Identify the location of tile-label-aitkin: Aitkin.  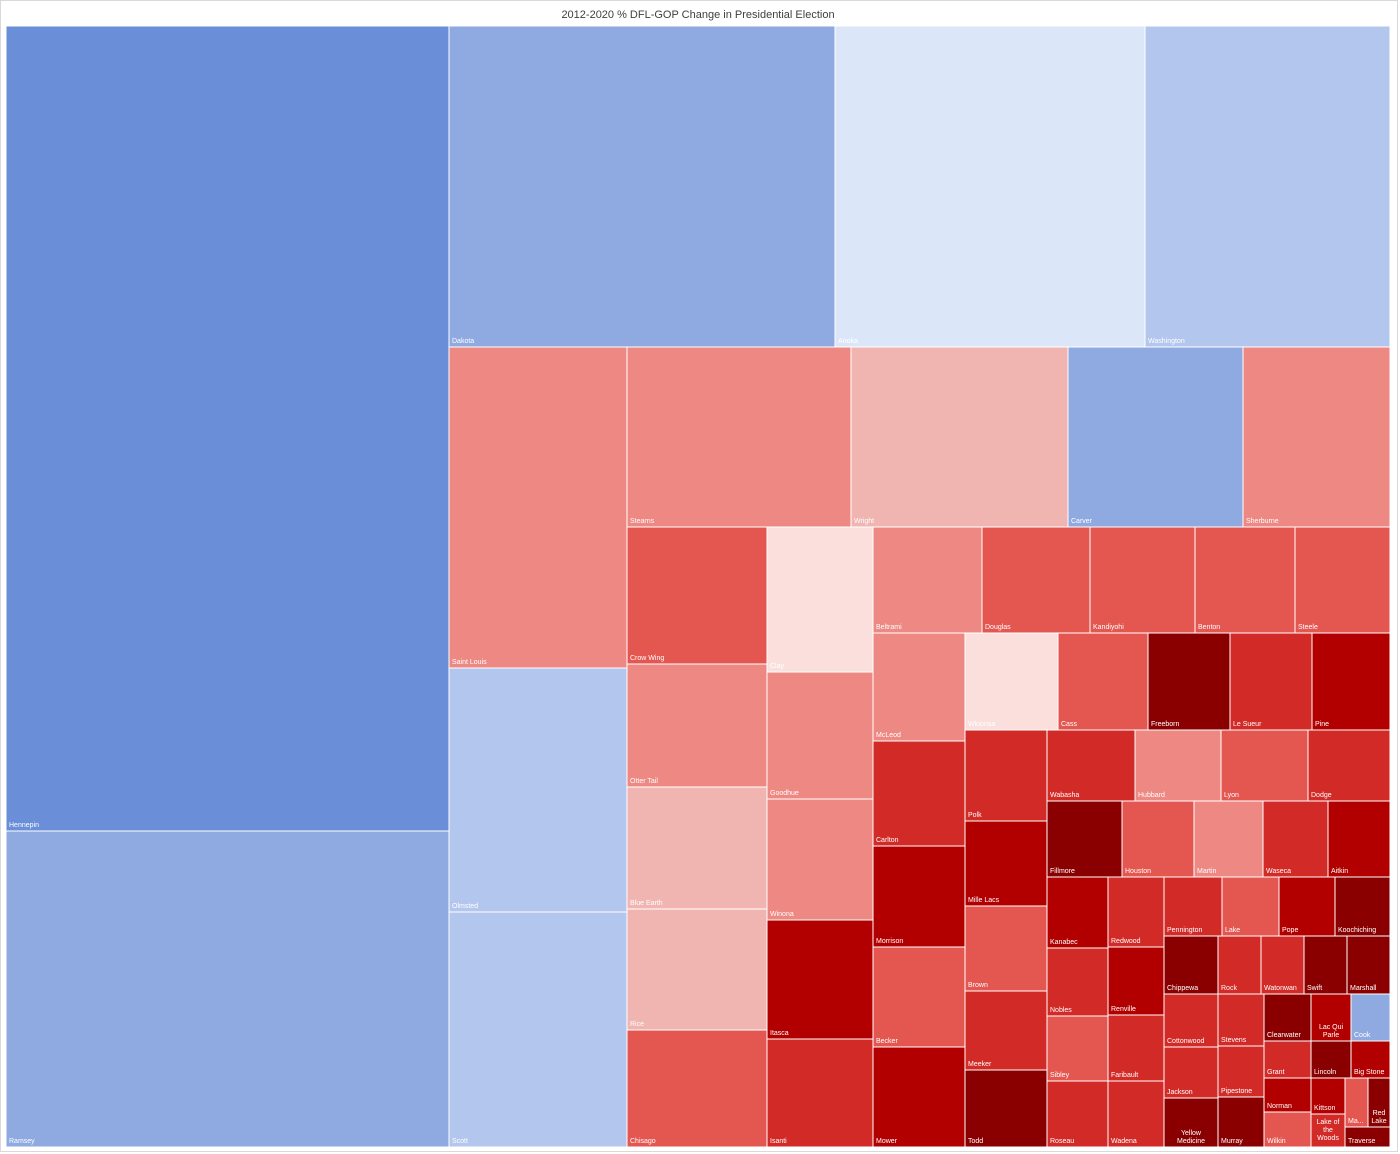
(1339, 871).